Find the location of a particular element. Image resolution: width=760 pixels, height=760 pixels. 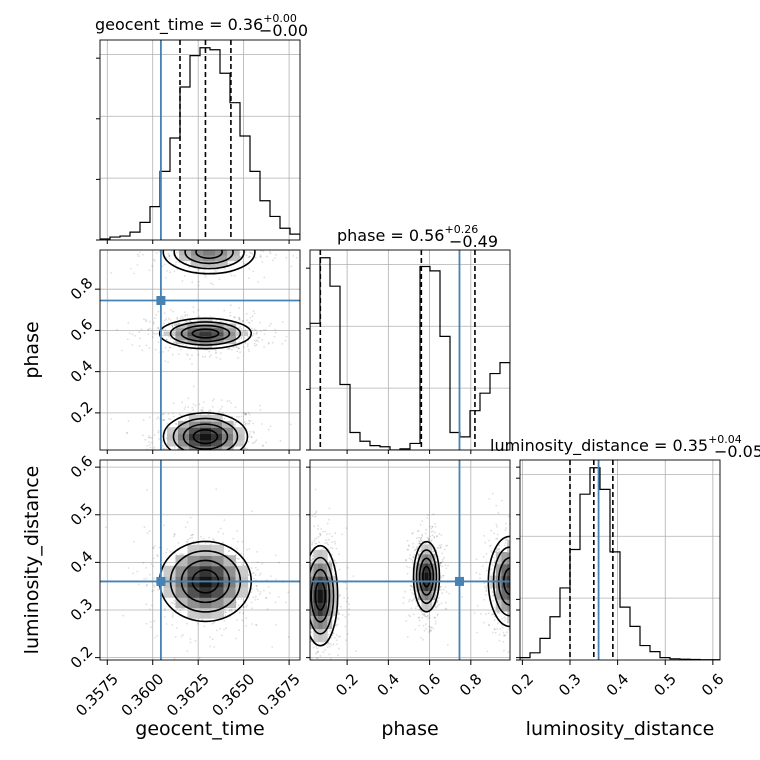

xlabel-luminosity-distance: luminosity_distance is located at coordinates (620, 729).